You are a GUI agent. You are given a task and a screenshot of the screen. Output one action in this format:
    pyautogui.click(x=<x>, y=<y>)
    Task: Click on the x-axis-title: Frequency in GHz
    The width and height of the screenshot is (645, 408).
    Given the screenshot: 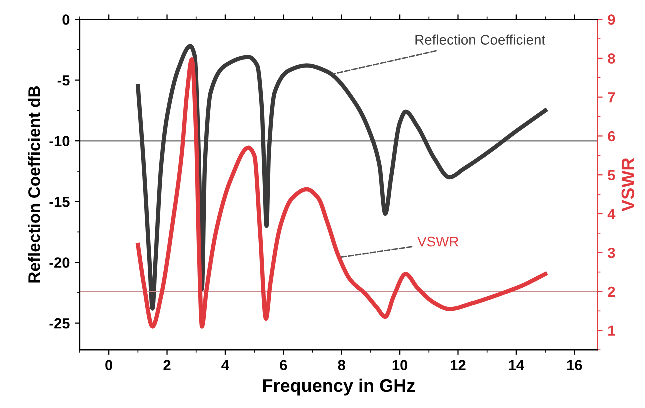 What is the action you would take?
    pyautogui.click(x=339, y=387)
    